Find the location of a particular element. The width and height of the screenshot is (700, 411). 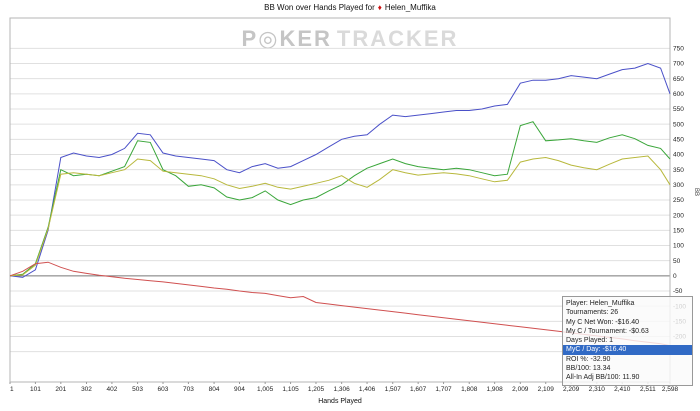

tooltip-row-per-day: MyC / Day: -$16.40 is located at coordinates (627, 350).